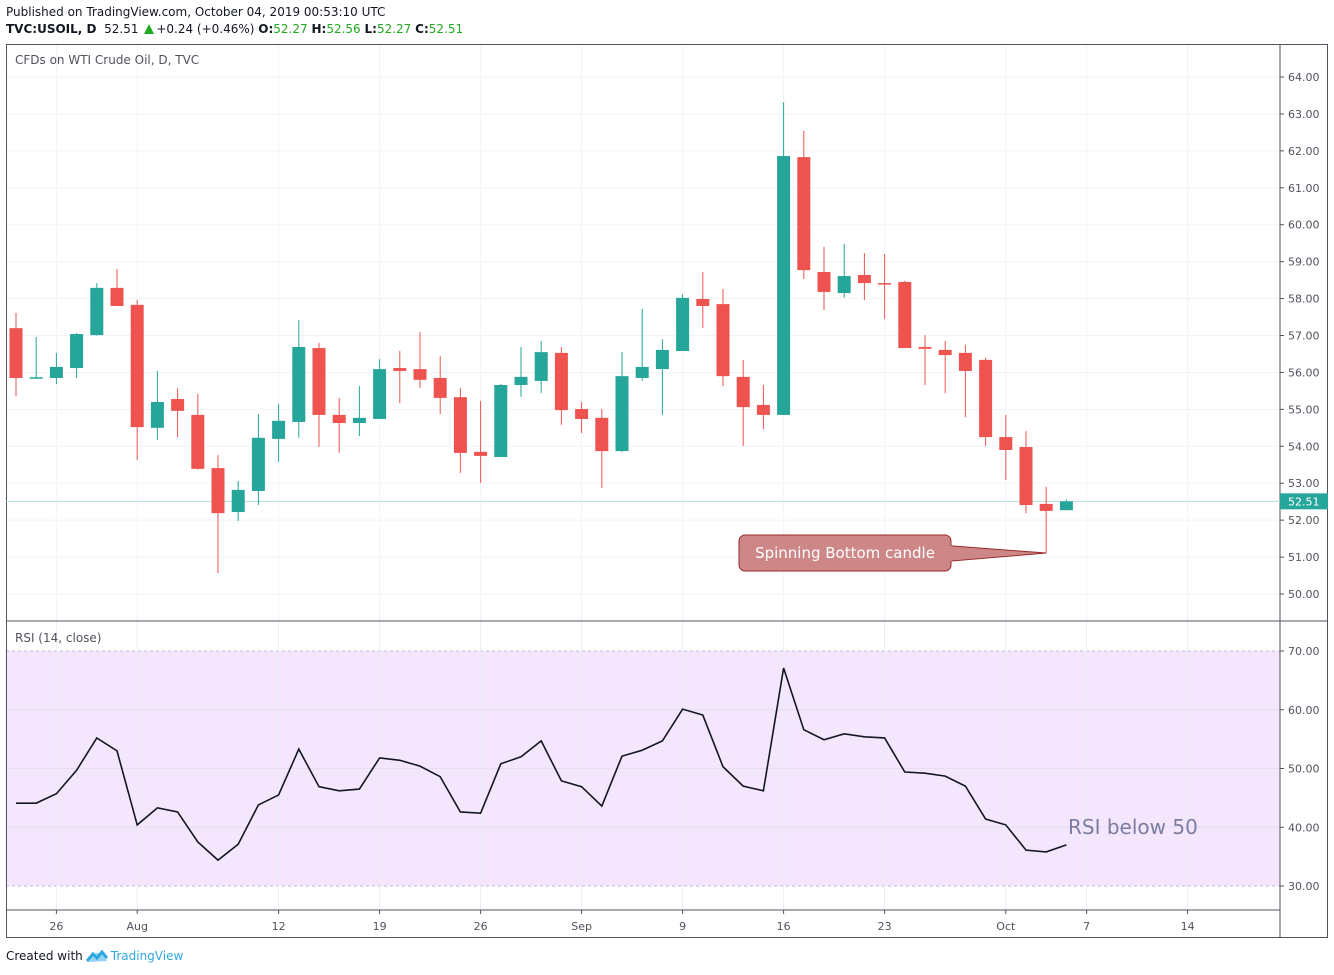  I want to click on high-label: H:, so click(319, 29).